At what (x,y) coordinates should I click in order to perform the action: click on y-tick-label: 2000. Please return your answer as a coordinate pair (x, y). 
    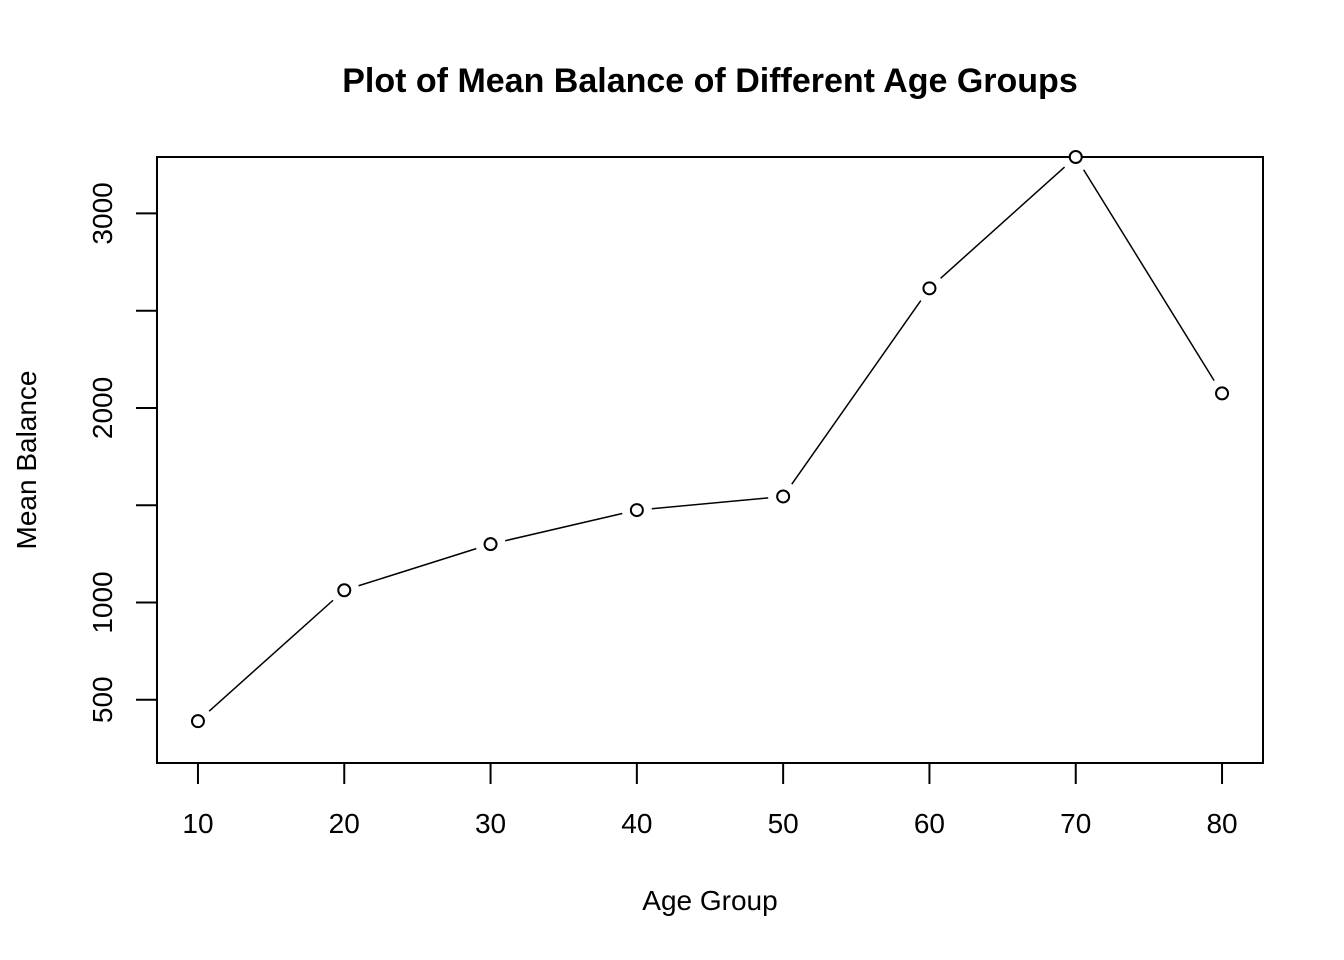
    Looking at the image, I should click on (102, 408).